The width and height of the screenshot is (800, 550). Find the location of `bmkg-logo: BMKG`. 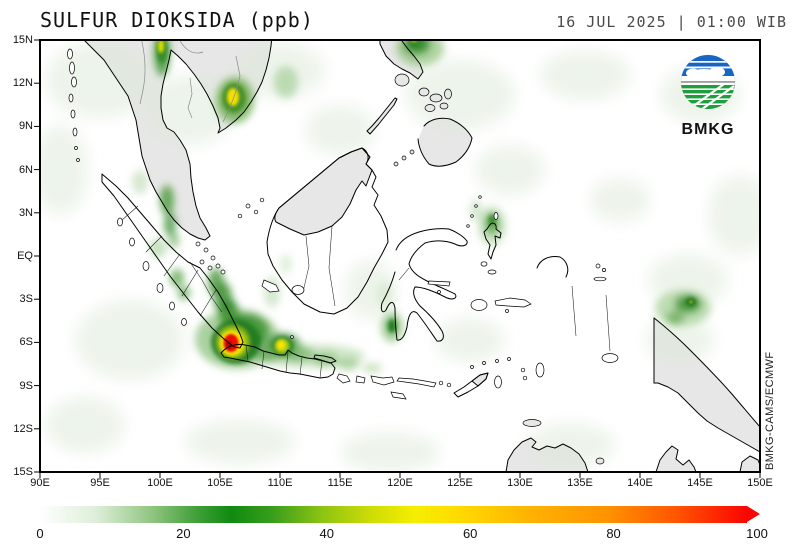

bmkg-logo: BMKG is located at coordinates (708, 96).